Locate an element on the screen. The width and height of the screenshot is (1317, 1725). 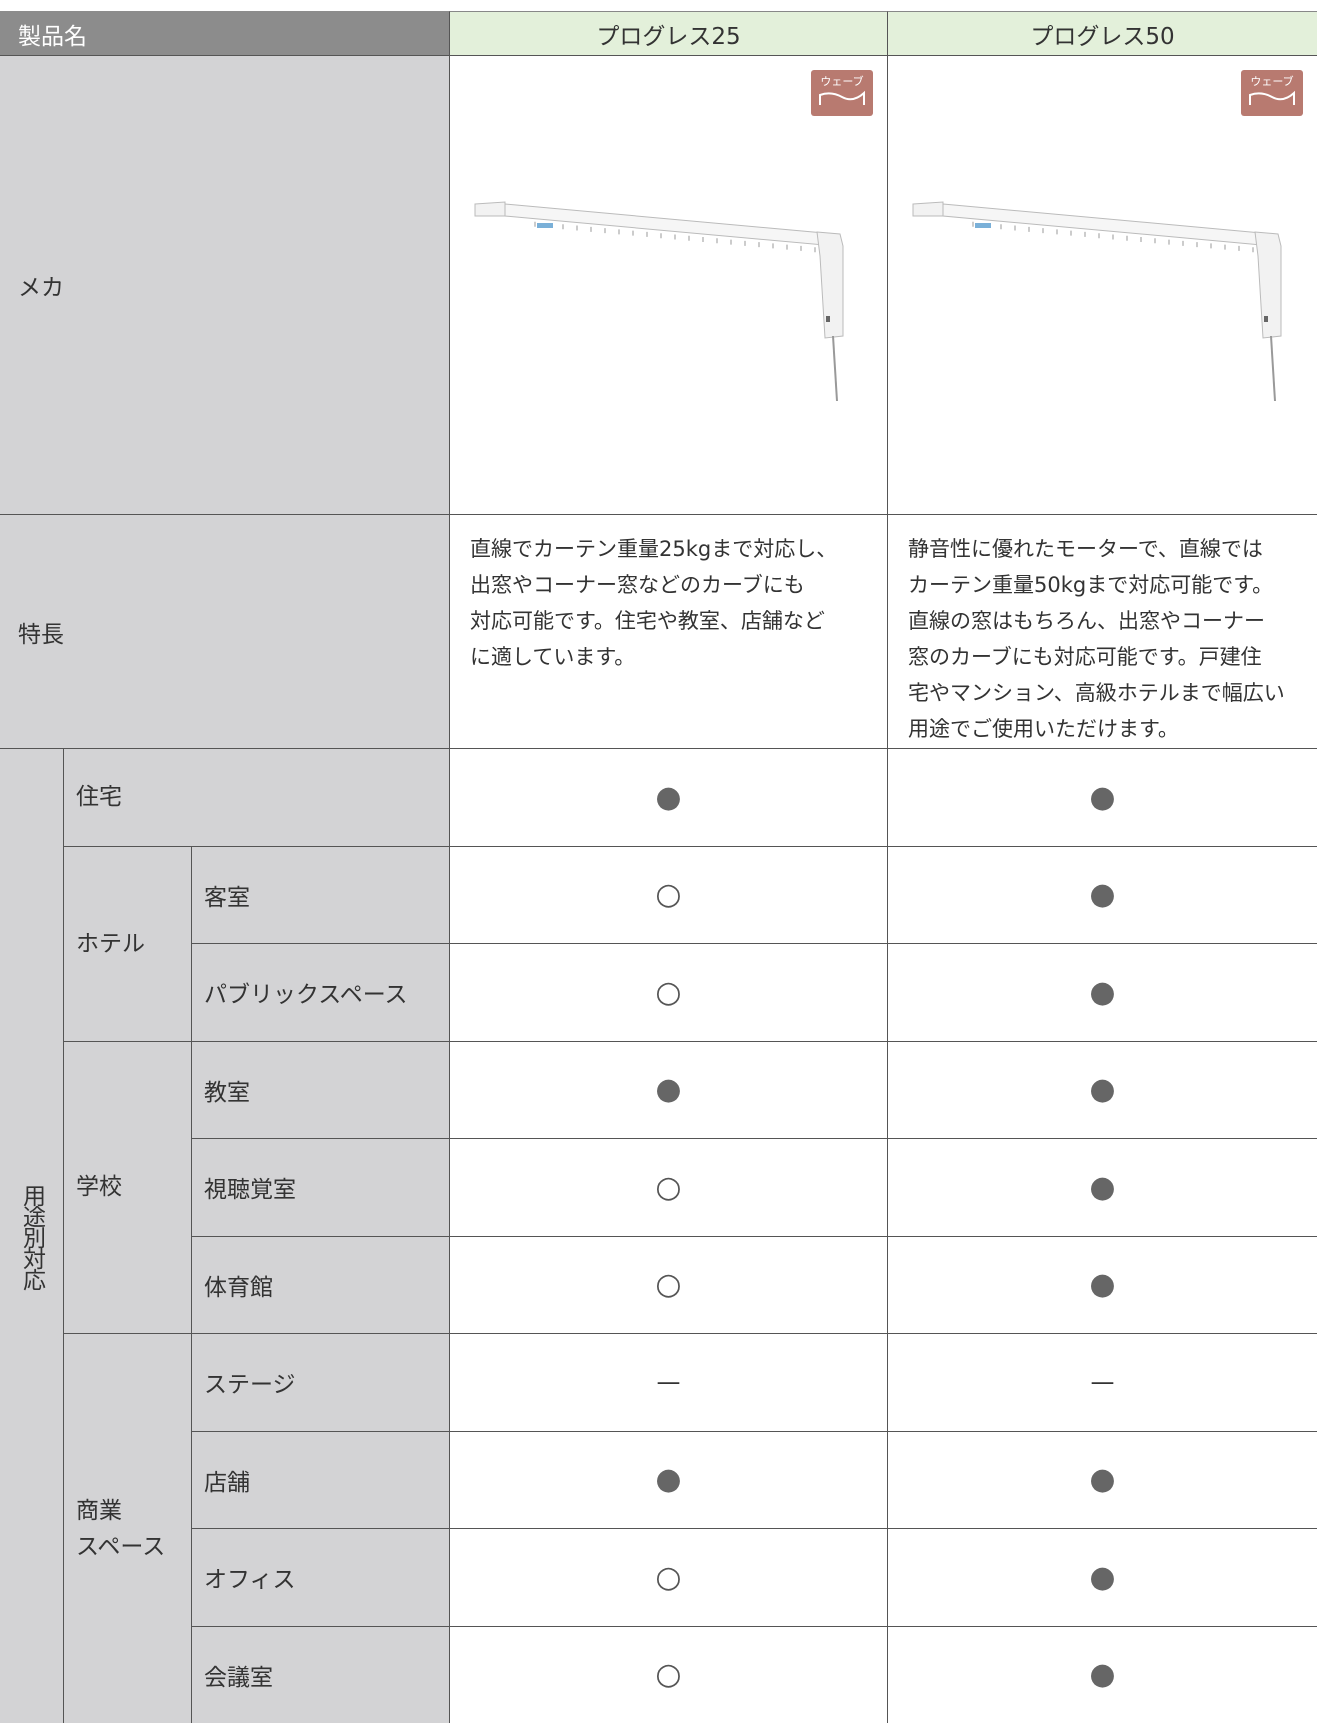
category-label: ホテル is located at coordinates (127, 943).